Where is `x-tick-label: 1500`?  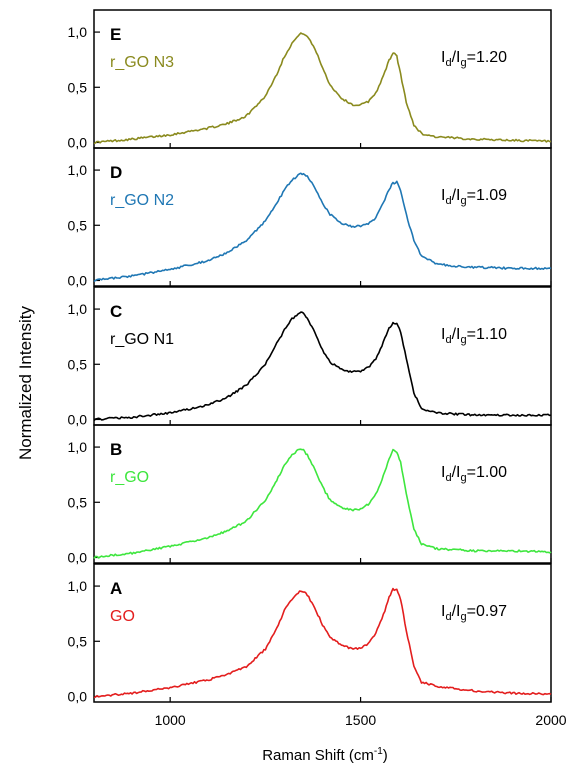
x-tick-label: 1500 is located at coordinates (360, 720).